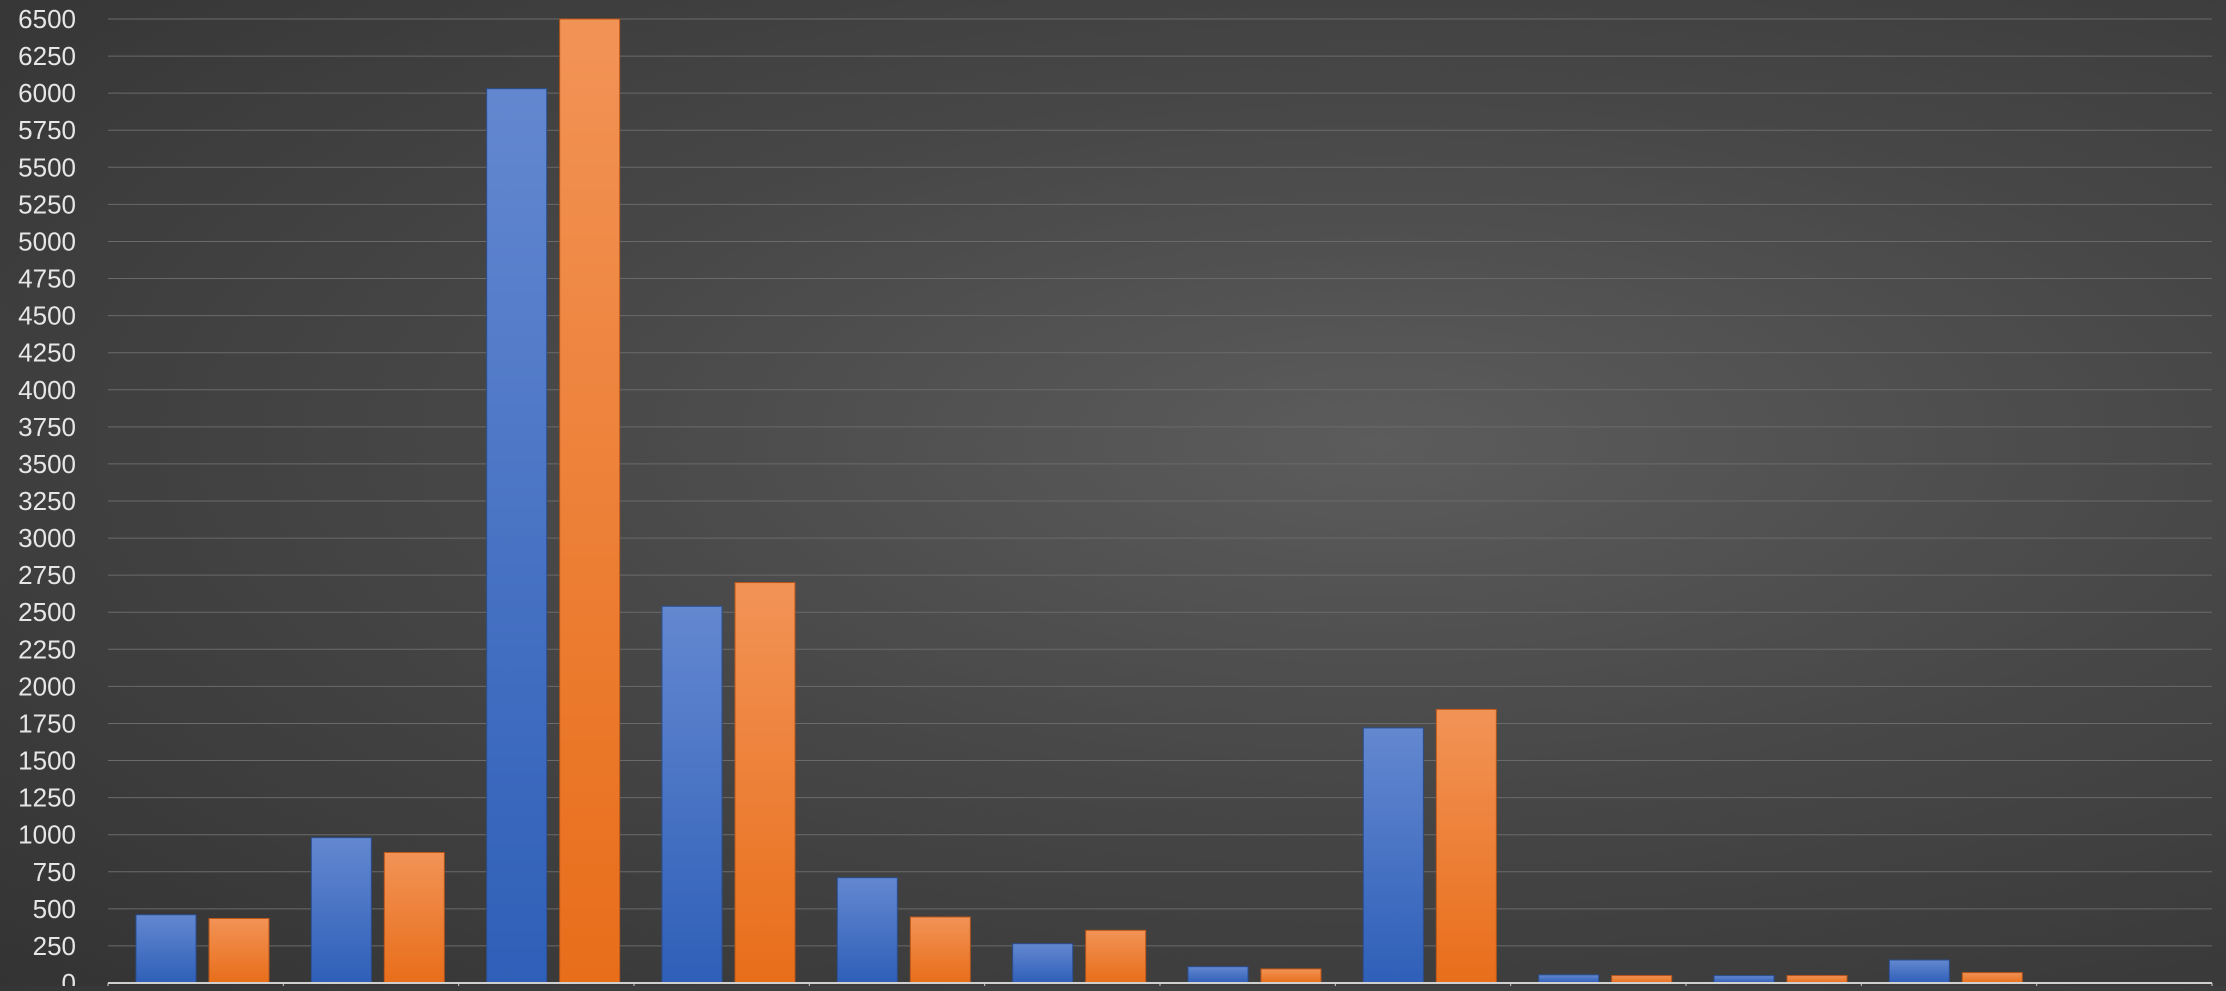  Describe the element at coordinates (47, 204) in the screenshot. I see `y-tick-label: 5250` at that location.